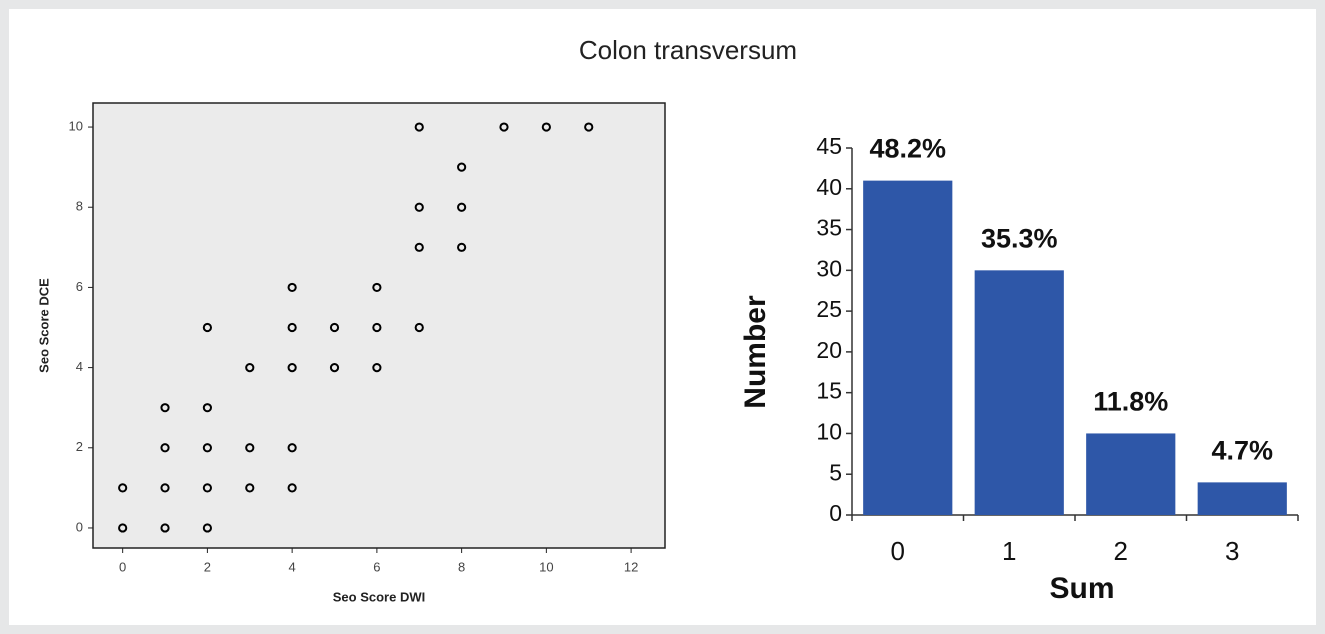 The height and width of the screenshot is (634, 1325). I want to click on y-tick-label: 30, so click(829, 268).